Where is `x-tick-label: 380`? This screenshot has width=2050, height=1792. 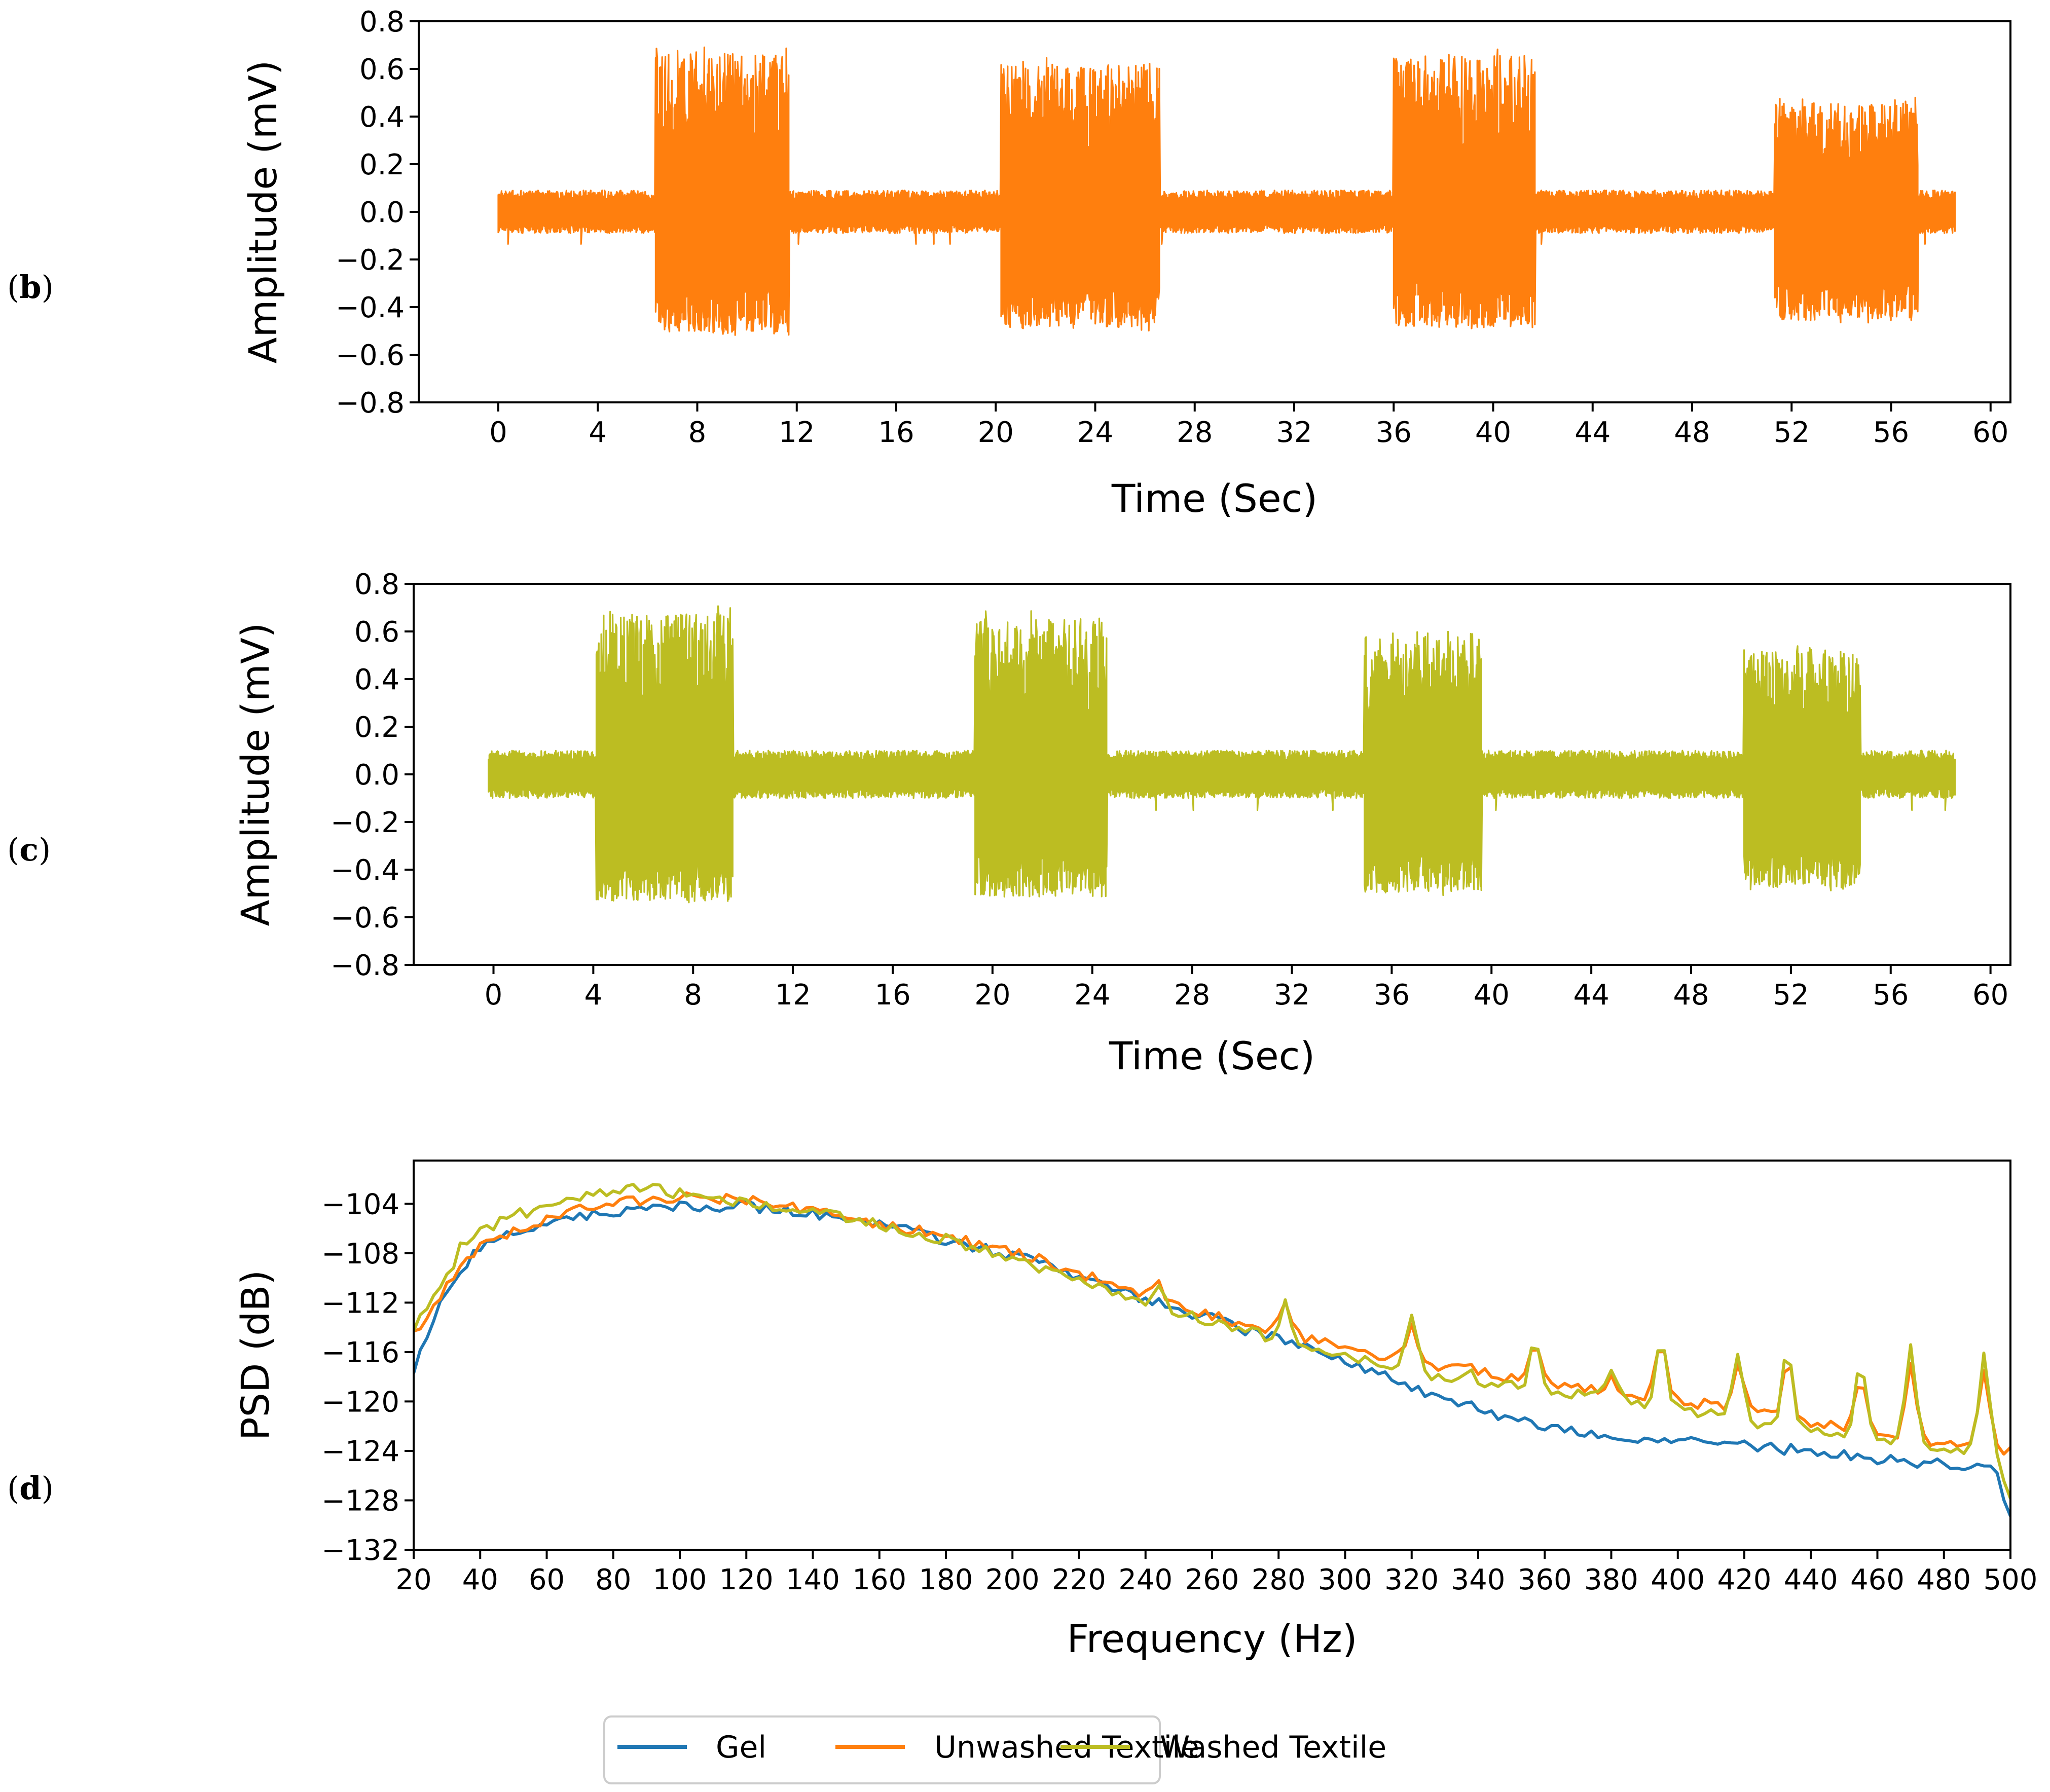
x-tick-label: 380 is located at coordinates (1611, 1579).